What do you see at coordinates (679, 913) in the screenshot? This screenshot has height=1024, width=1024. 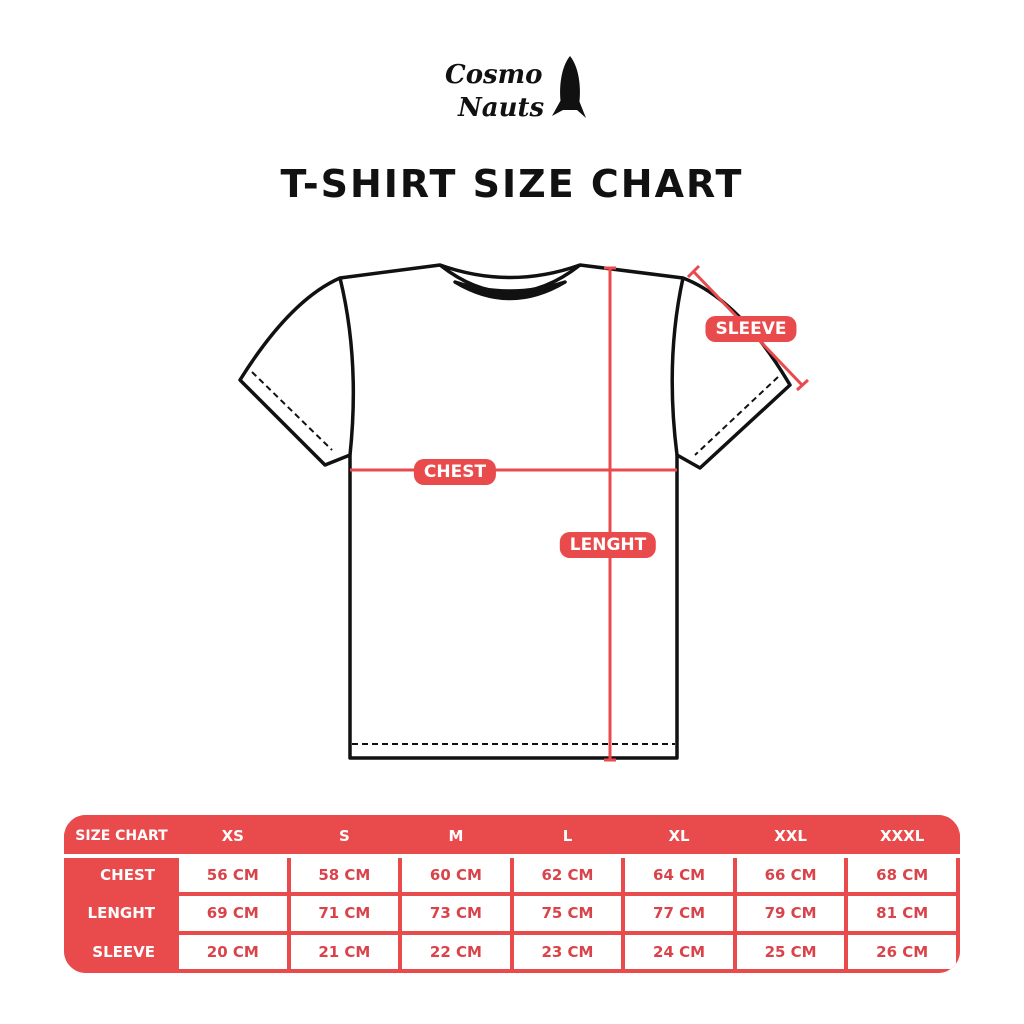 I see `table-cell: 77 CM` at bounding box center [679, 913].